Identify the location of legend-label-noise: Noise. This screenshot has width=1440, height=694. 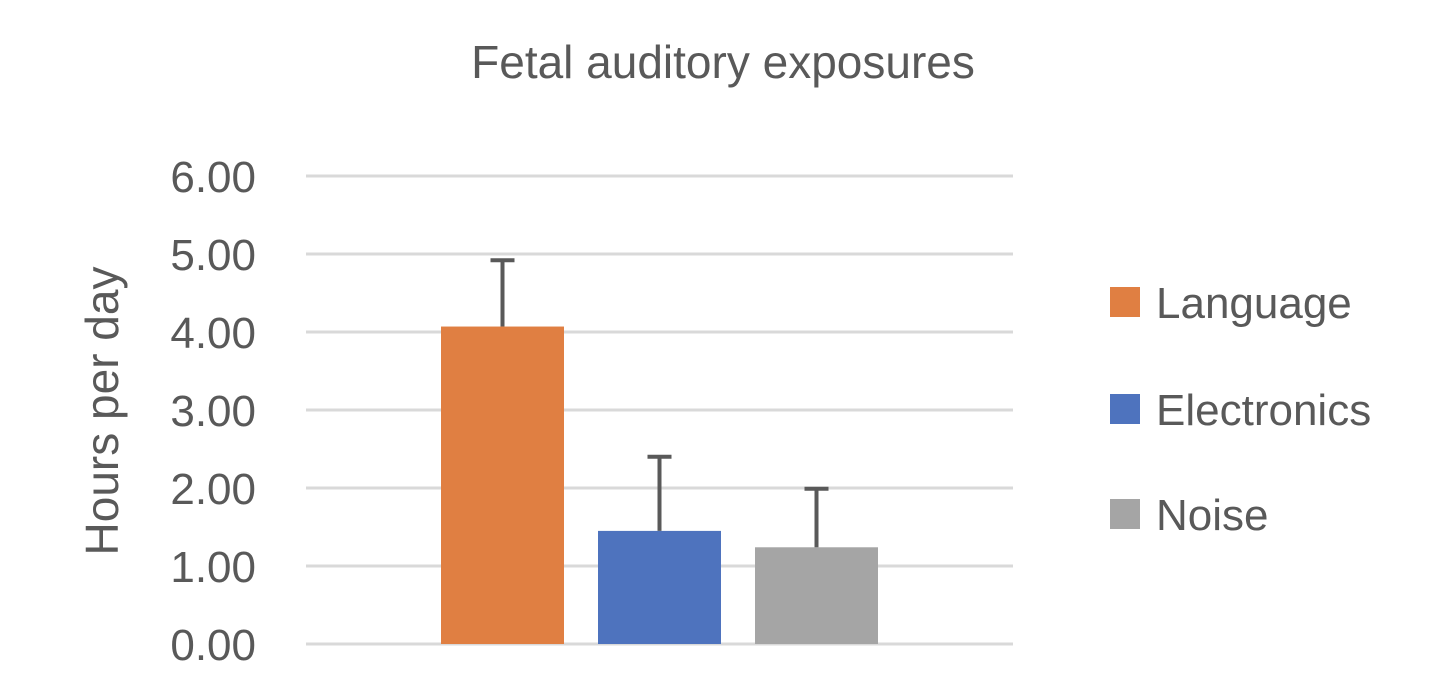
(1212, 515).